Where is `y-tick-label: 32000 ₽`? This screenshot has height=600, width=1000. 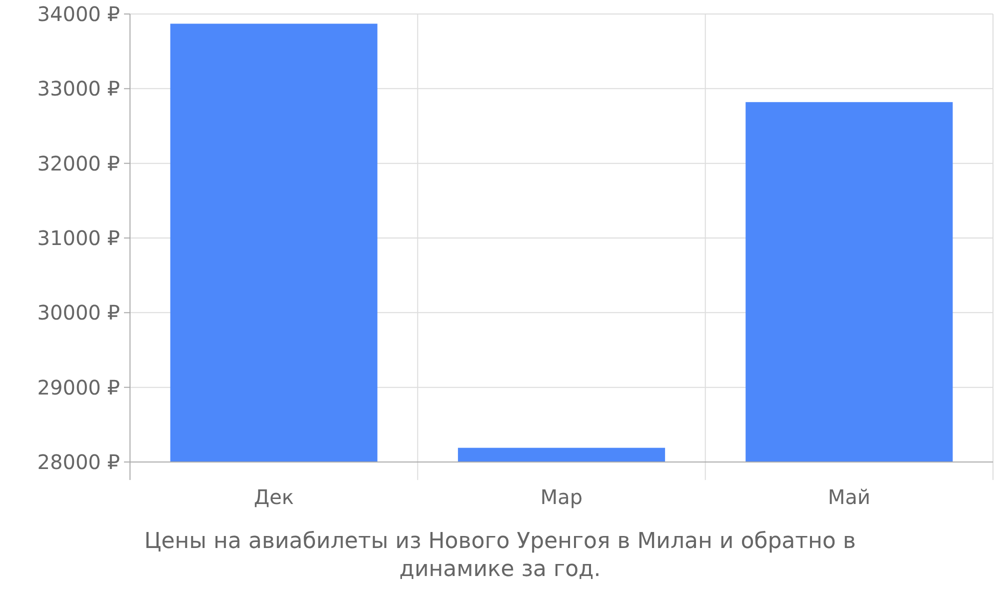 y-tick-label: 32000 ₽ is located at coordinates (78, 163).